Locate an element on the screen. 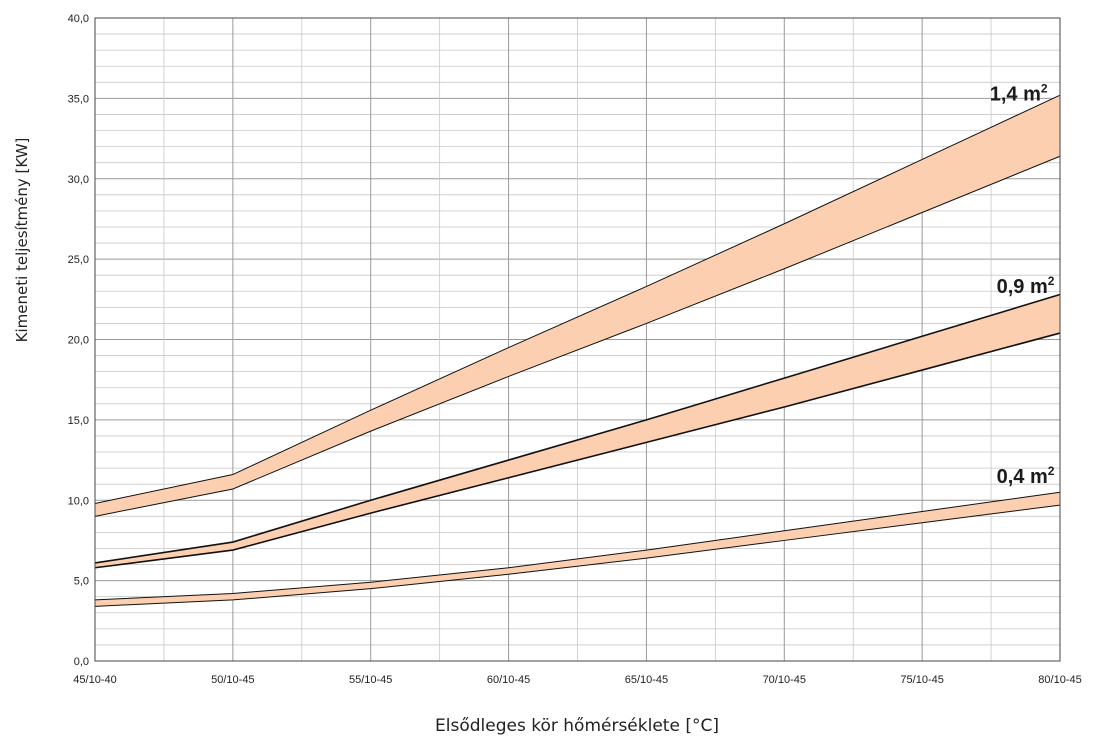 This screenshot has width=1105, height=740. x-tick-label: 55/10-45 is located at coordinates (370, 680).